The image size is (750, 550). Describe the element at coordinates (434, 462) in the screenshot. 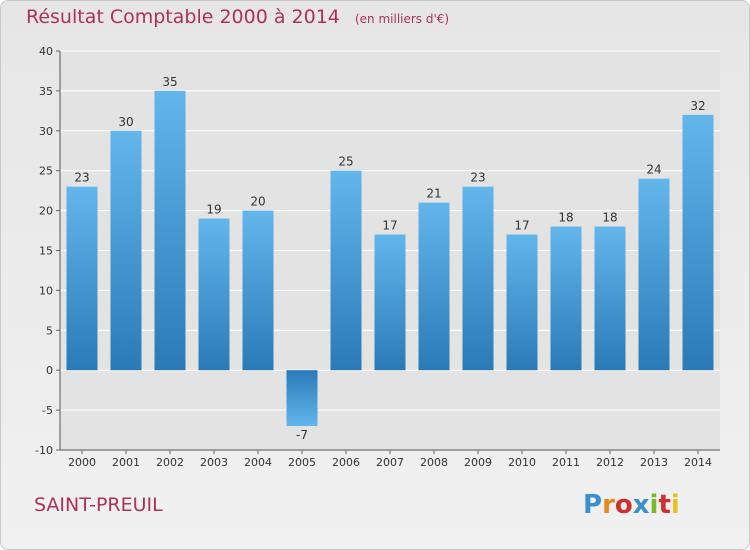

I see `x-tick-label: 2008` at that location.